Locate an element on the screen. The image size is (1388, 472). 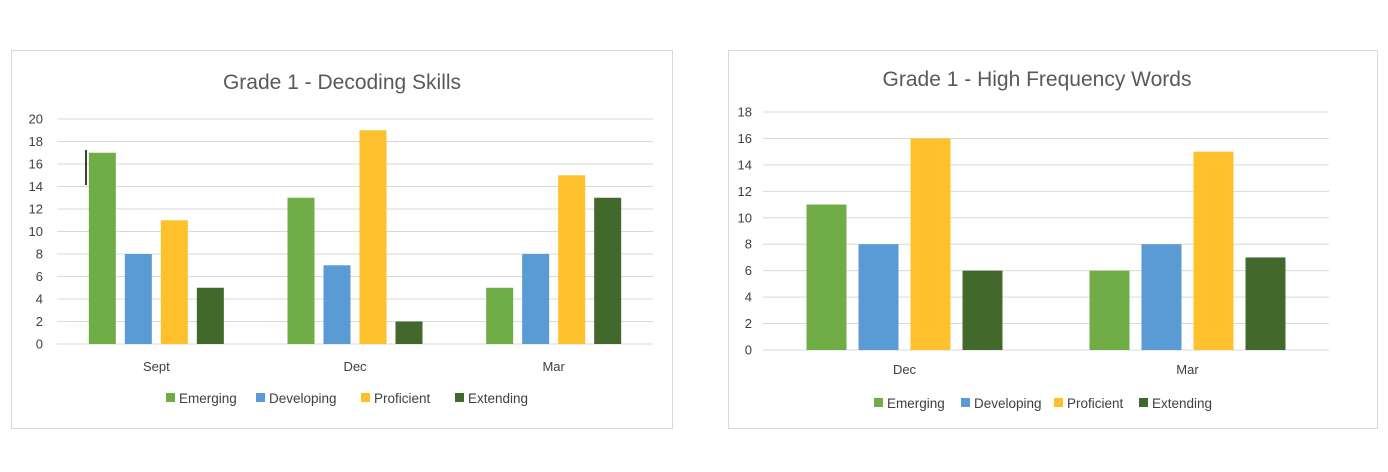
bar-extending-sept is located at coordinates (210, 315).